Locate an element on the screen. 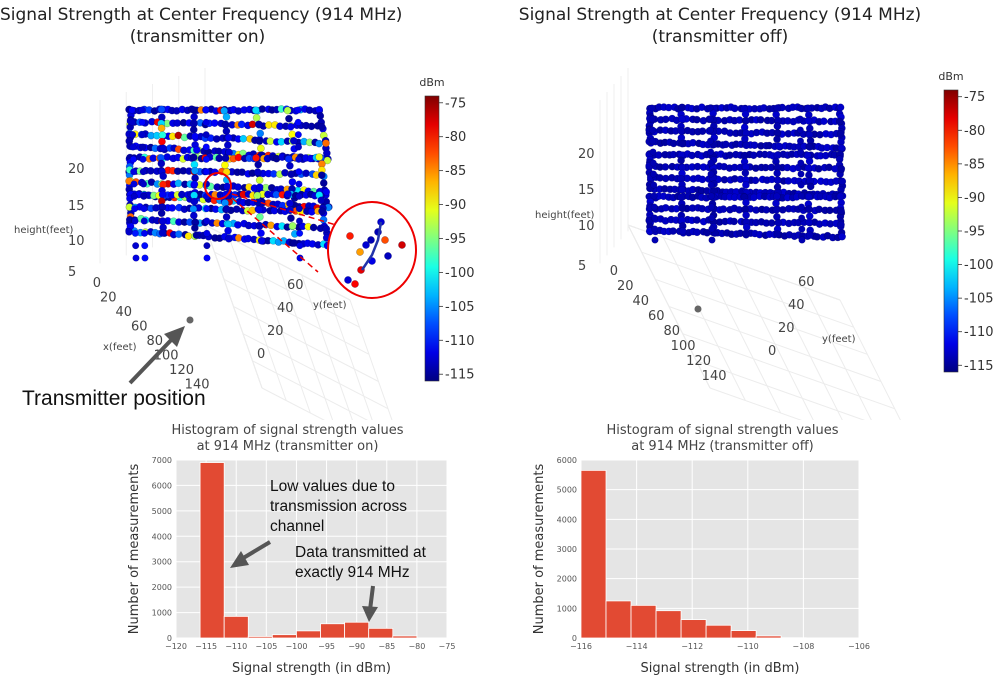  colorbar-tick-label: -90 is located at coordinates (455, 205).